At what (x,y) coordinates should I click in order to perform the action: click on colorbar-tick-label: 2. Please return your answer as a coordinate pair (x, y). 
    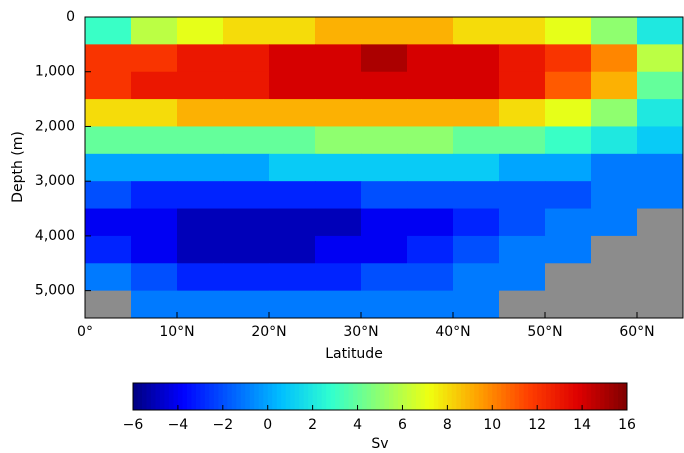
    Looking at the image, I should click on (312, 425).